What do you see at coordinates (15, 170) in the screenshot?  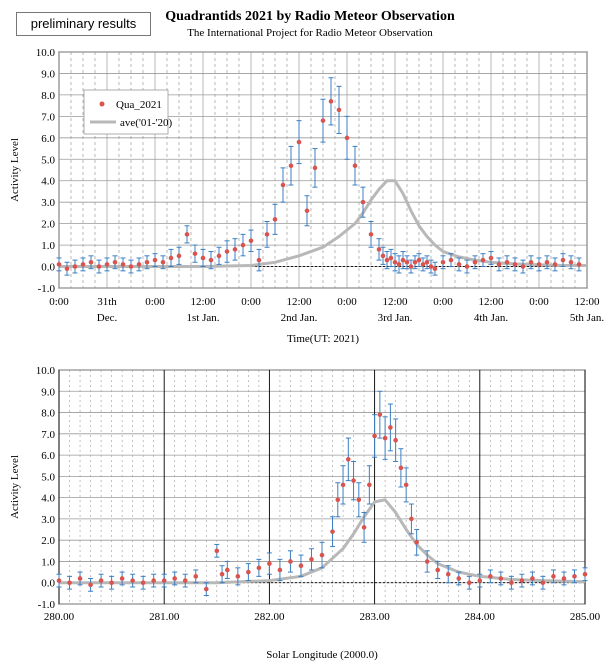 I see `y-axis-label: Activity Level` at bounding box center [15, 170].